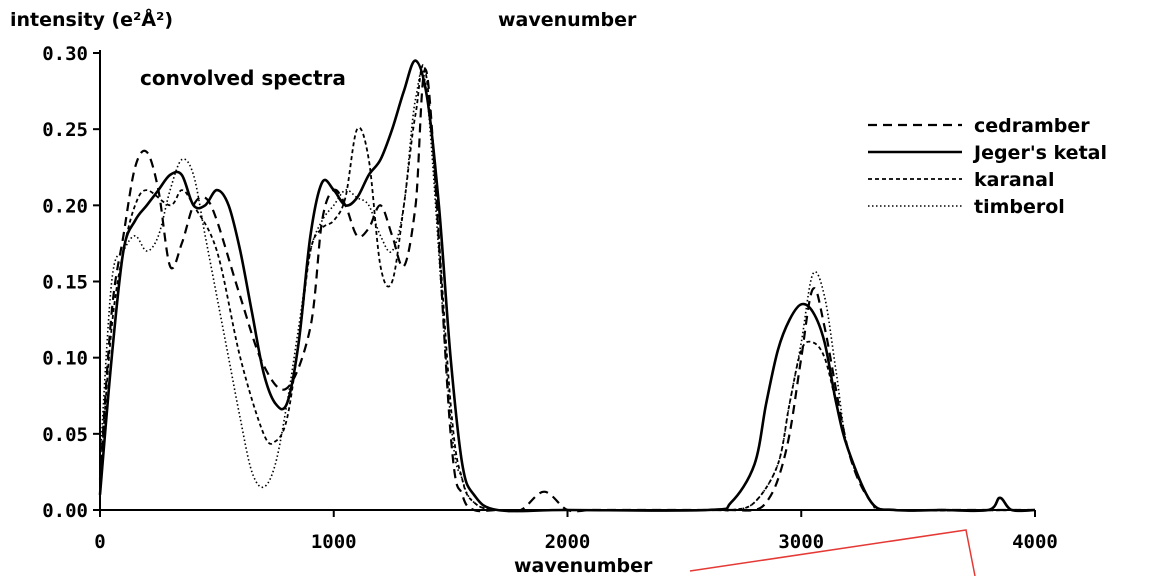 This screenshot has height=576, width=1158. Describe the element at coordinates (65, 283) in the screenshot. I see `y-tick-label: 0.15` at that location.